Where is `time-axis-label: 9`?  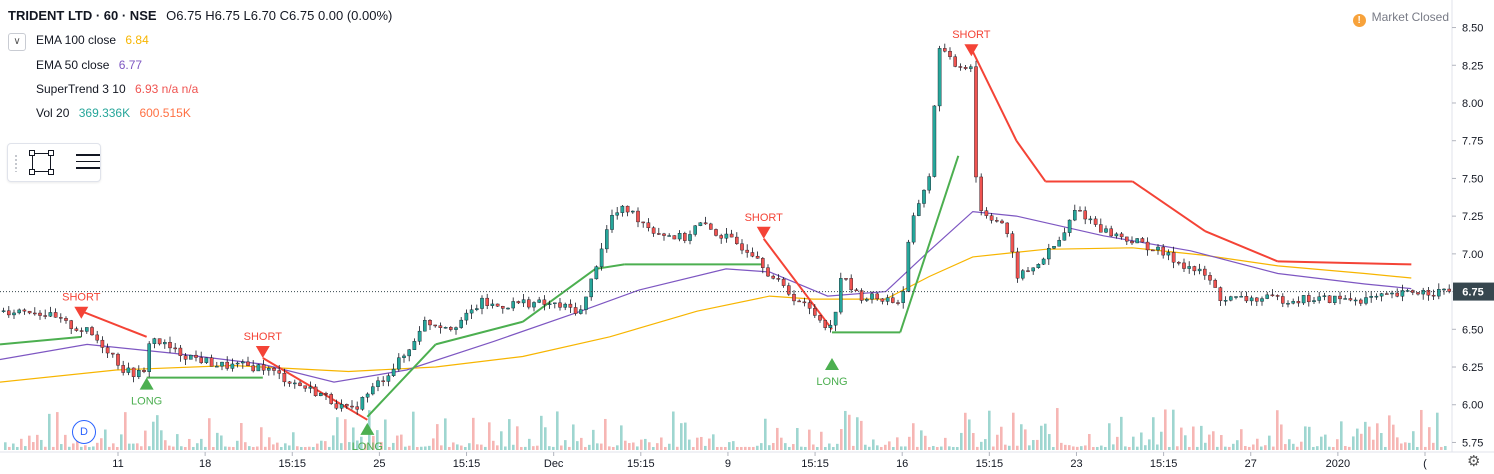
time-axis-label: 9 is located at coordinates (728, 464).